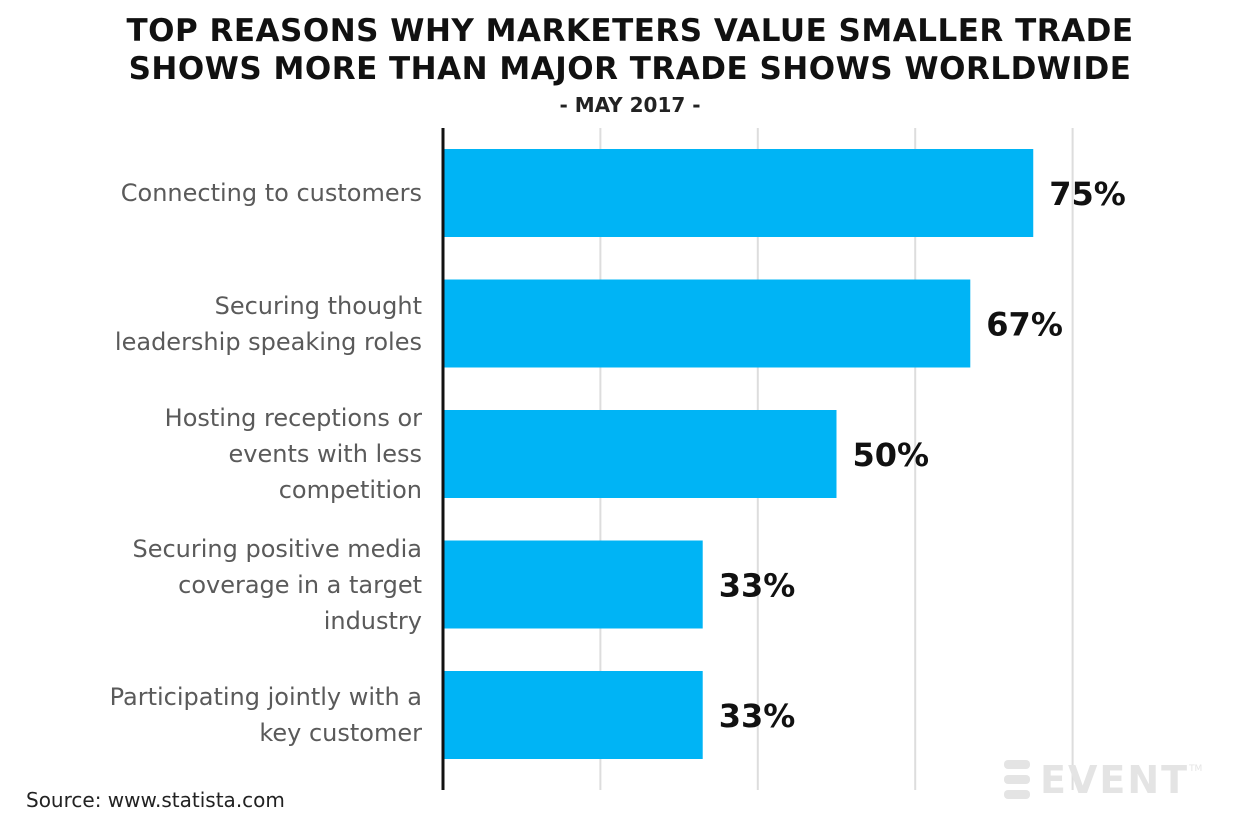 The height and width of the screenshot is (840, 1260). I want to click on category-label-line: key customer, so click(340, 733).